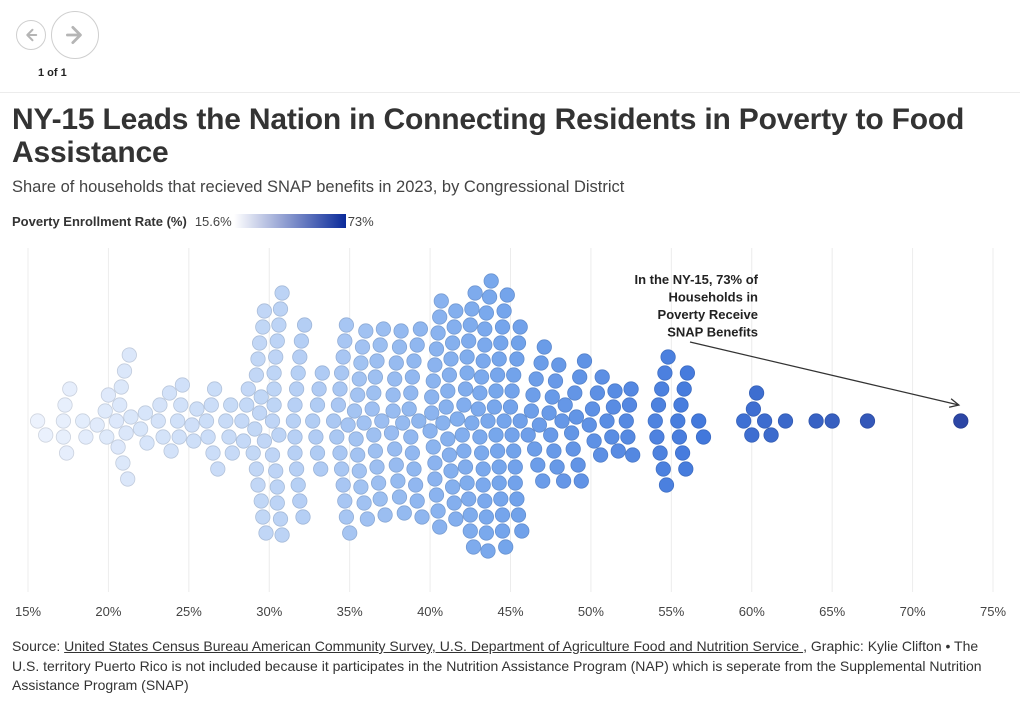 This screenshot has width=1020, height=703. What do you see at coordinates (75, 35) in the screenshot?
I see `next-button` at bounding box center [75, 35].